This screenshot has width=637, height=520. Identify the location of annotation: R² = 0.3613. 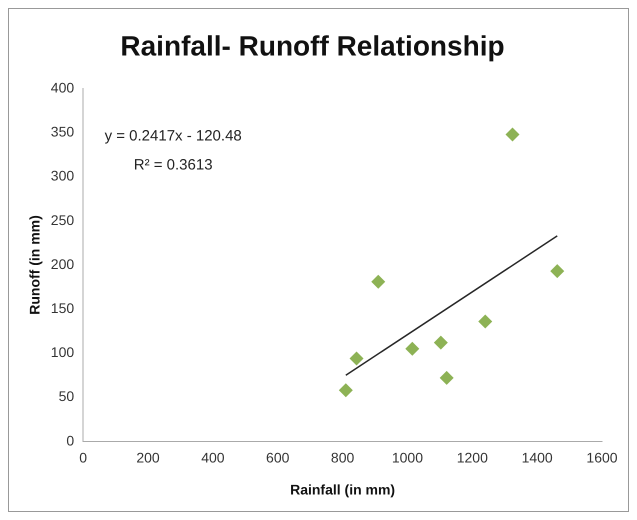
(173, 165).